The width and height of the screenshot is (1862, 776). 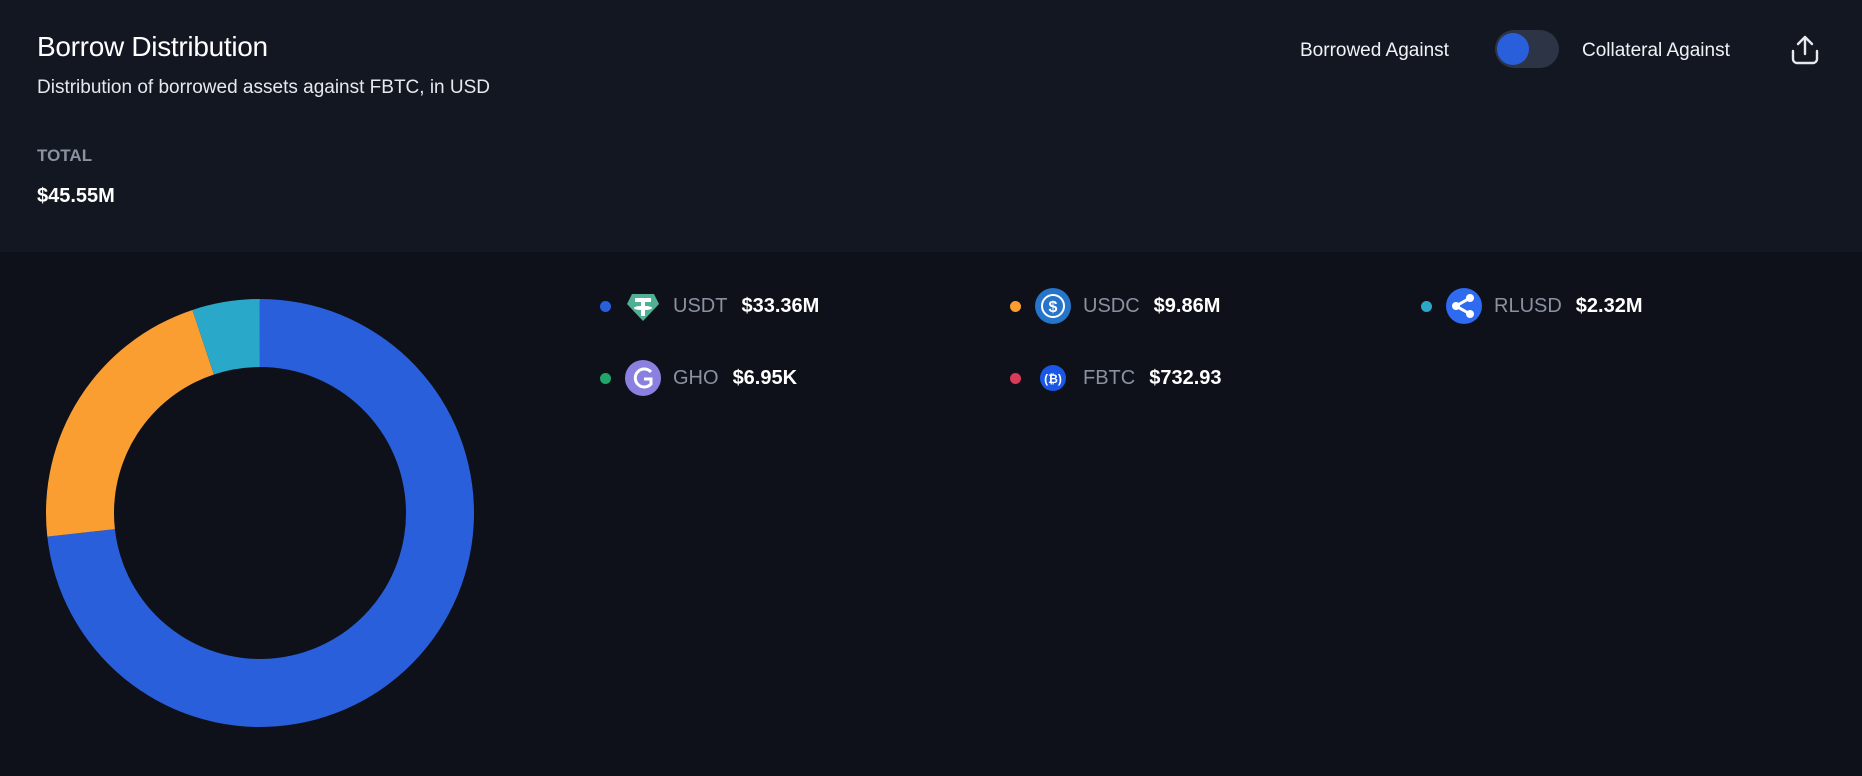 What do you see at coordinates (1185, 377) in the screenshot?
I see `asset-value: $732.93` at bounding box center [1185, 377].